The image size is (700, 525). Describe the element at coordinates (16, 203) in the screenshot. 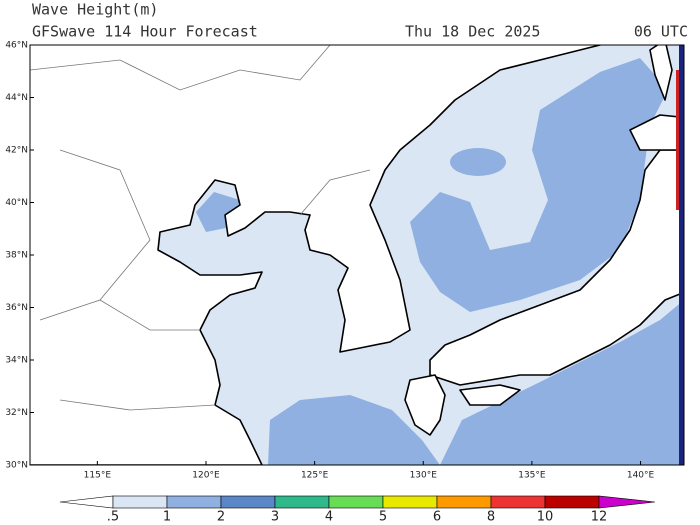

I see `lat-label: 40°N` at that location.